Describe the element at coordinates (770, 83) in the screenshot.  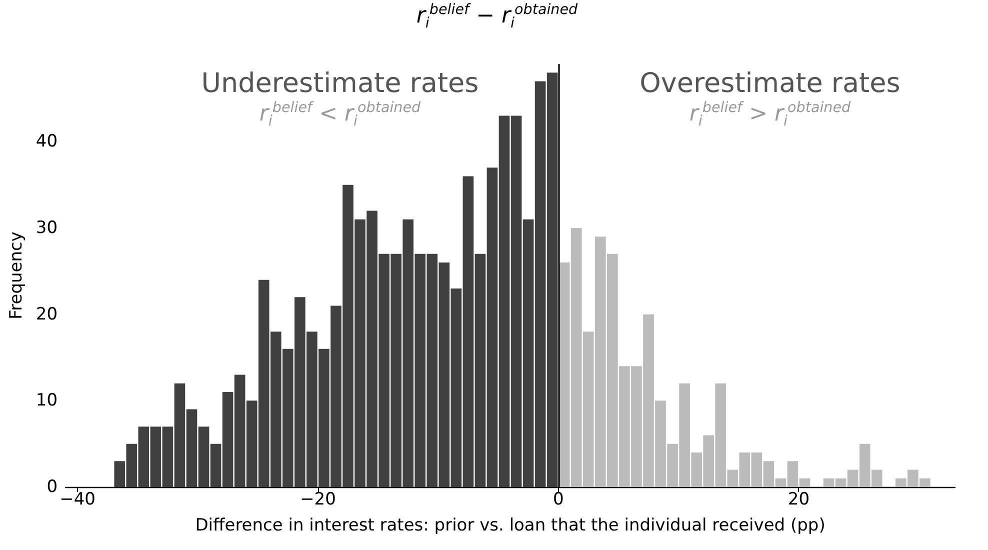
I see `annotation: Overestimate rates` at that location.